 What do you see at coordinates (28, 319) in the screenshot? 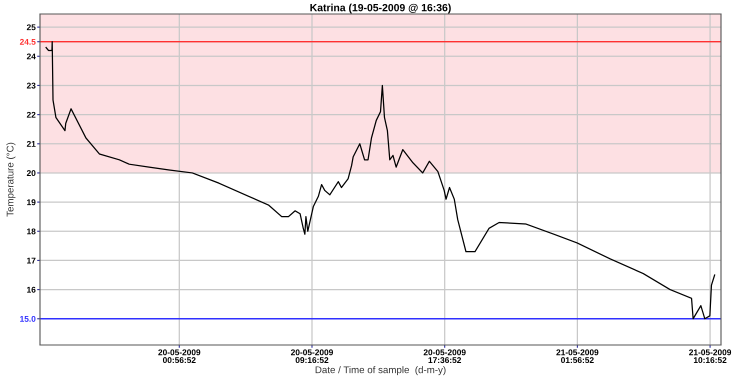
I see `y-tick-label: 15.0` at bounding box center [28, 319].